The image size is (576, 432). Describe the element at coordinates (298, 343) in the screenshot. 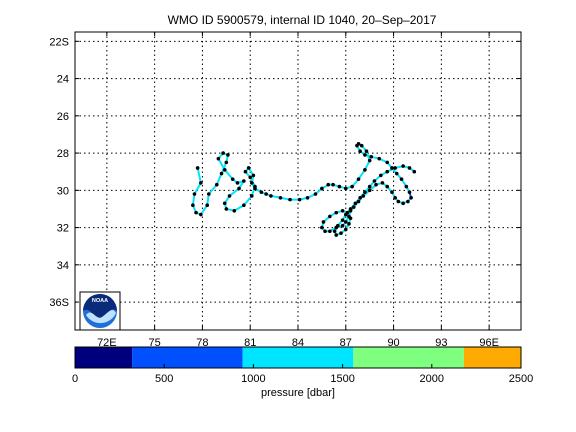

I see `x-tick-label: 84` at that location.